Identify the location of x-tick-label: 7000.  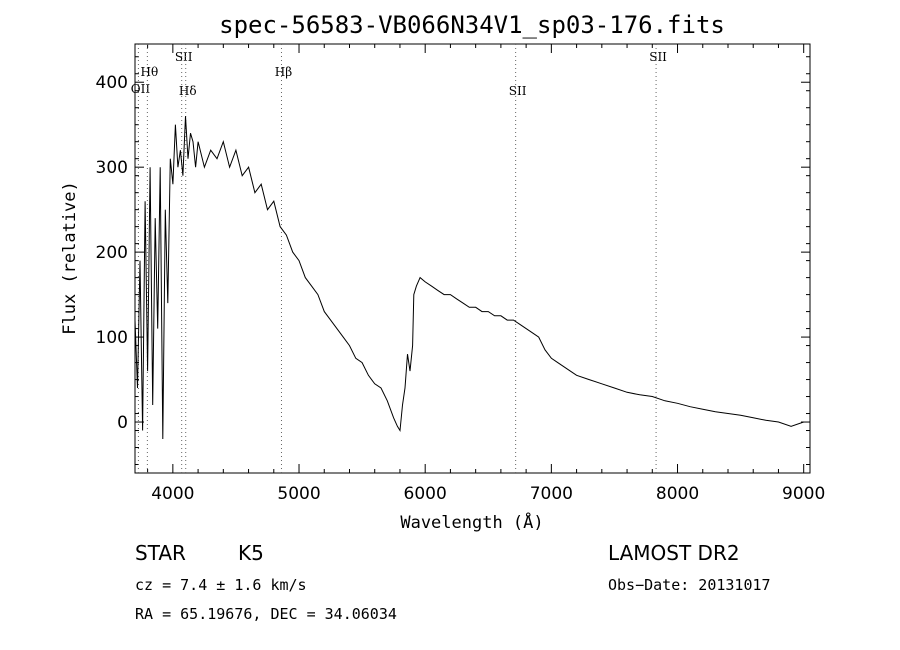
(551, 494).